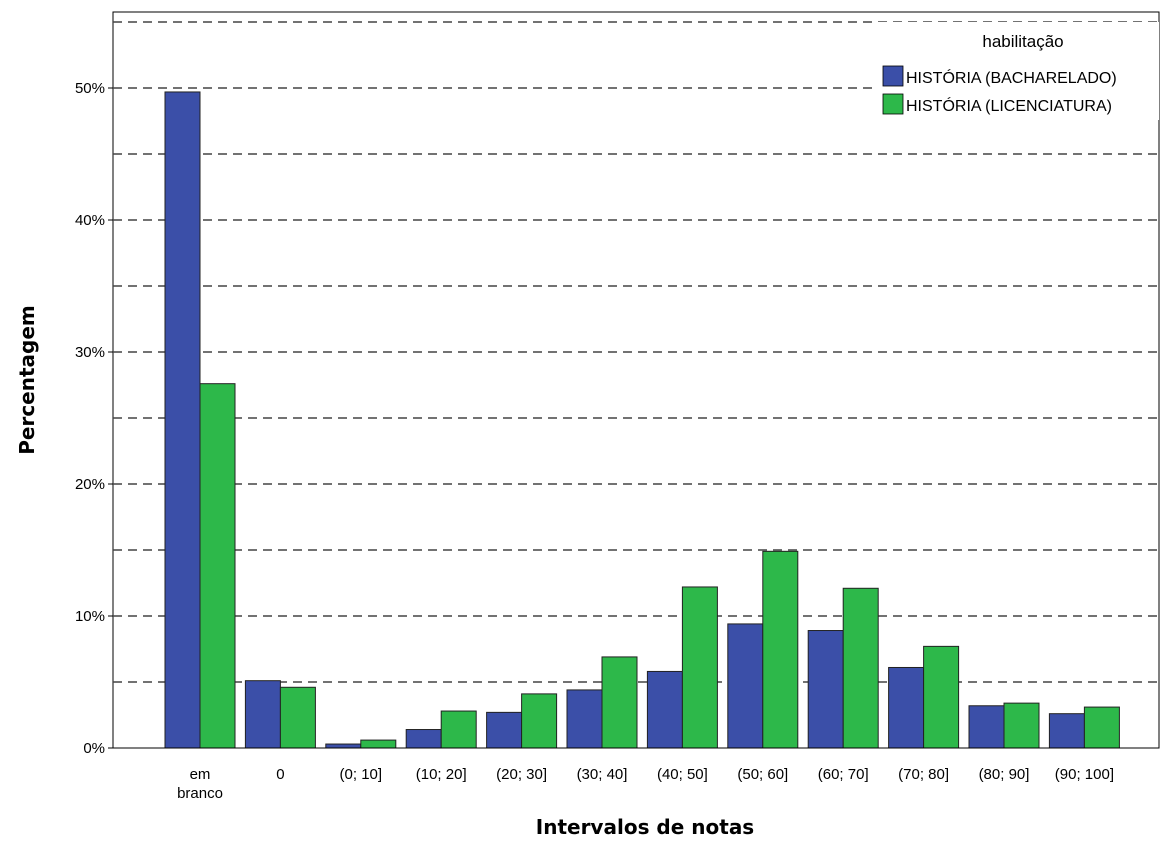 Image resolution: width=1171 pixels, height=850 pixels. What do you see at coordinates (90, 220) in the screenshot?
I see `y-tick-label: 40%` at bounding box center [90, 220].